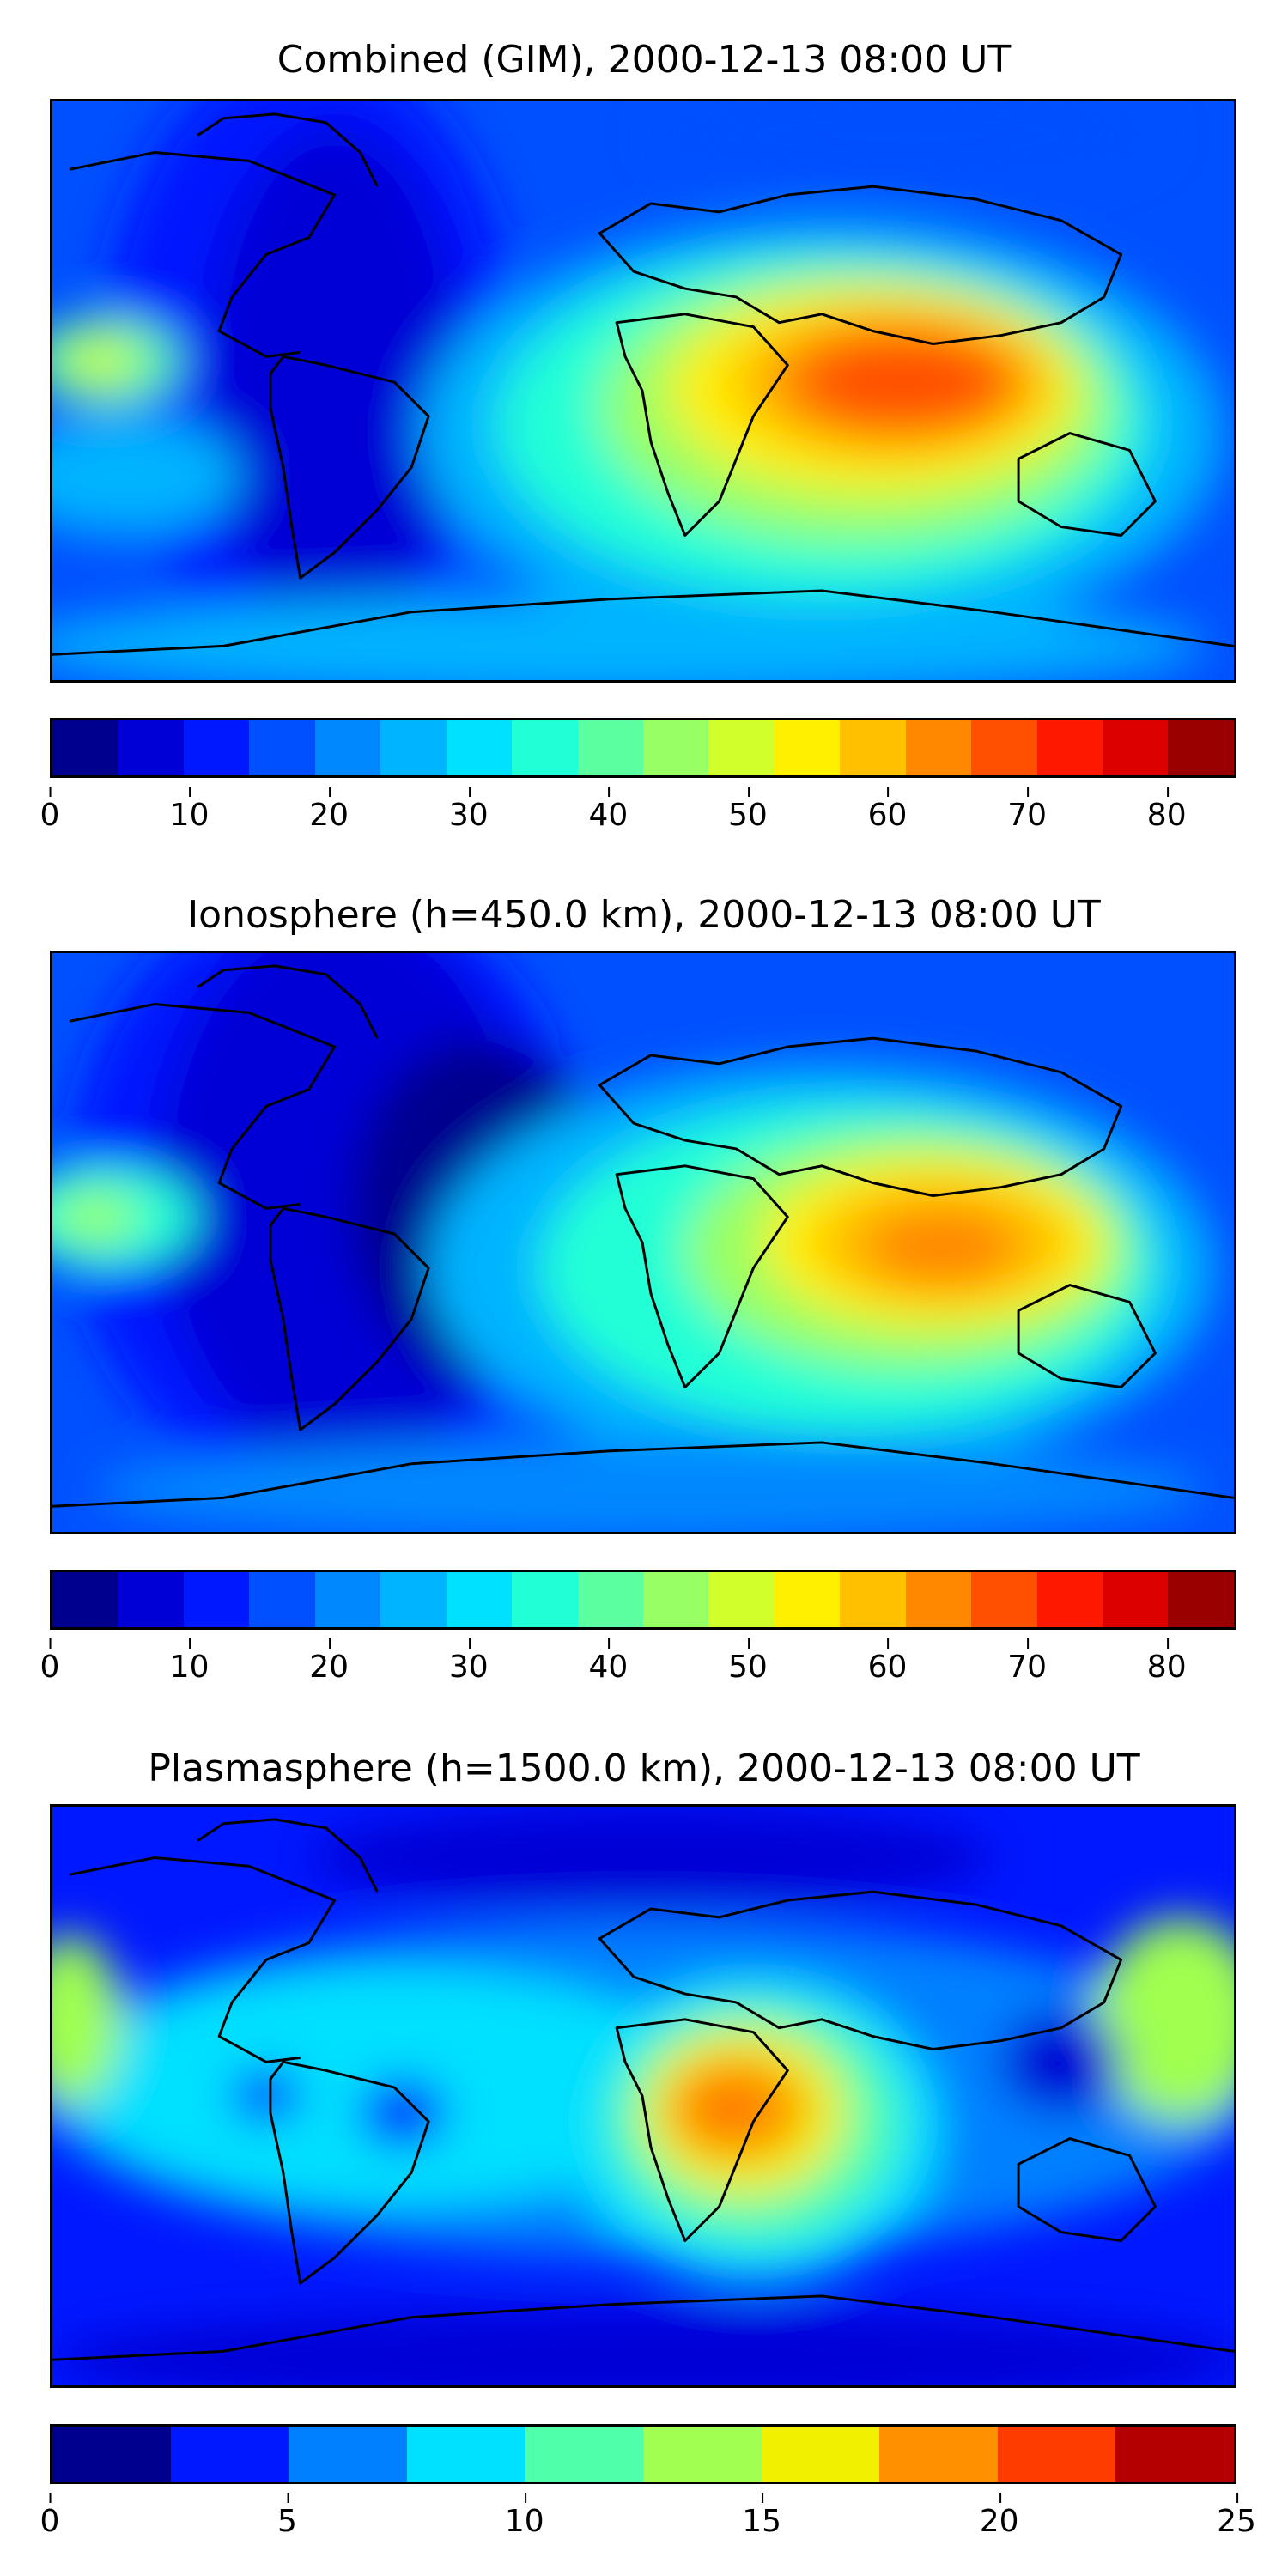  I want to click on panel-3-colorbar-ticks: 0 5 10 15 20 25, so click(648, 2524).